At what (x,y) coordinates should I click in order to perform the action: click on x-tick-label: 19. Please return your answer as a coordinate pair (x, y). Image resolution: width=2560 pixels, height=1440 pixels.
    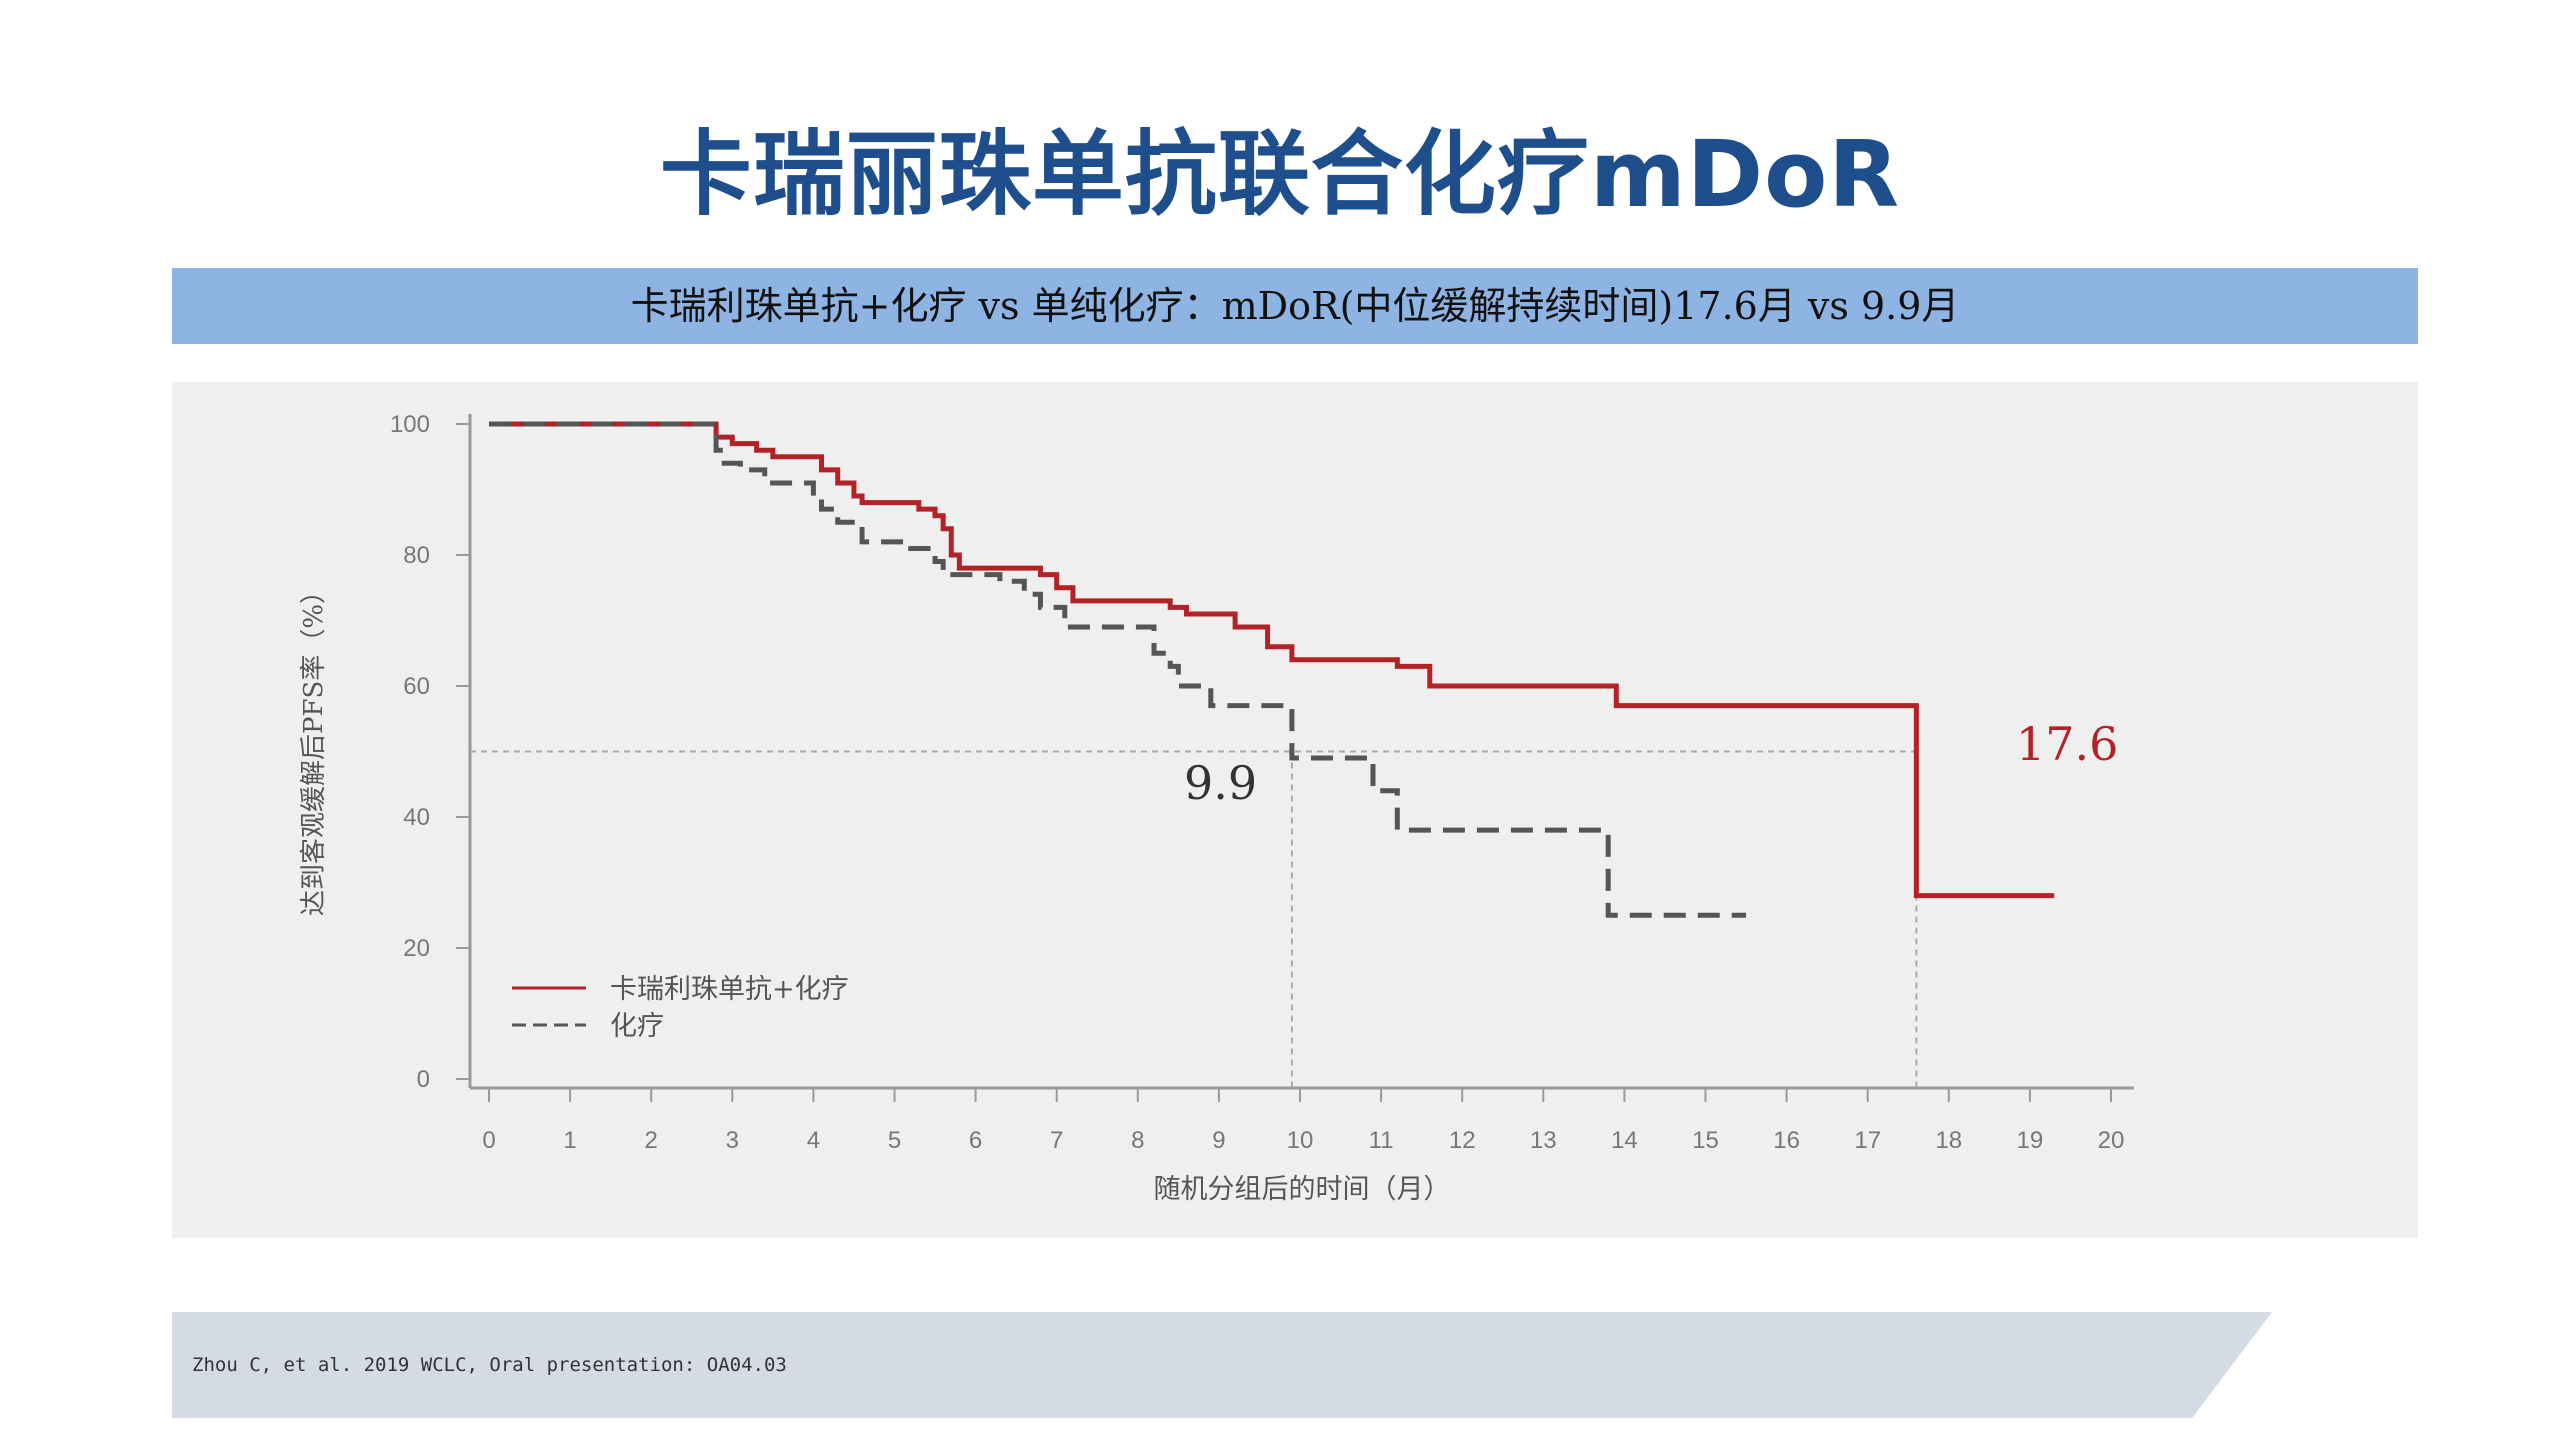
    Looking at the image, I should click on (2030, 1140).